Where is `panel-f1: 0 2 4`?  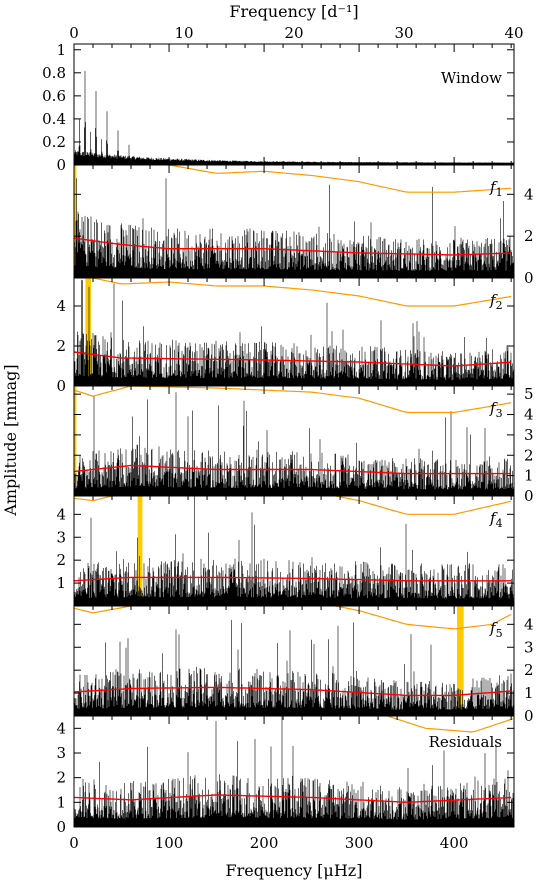 panel-f1: 0 2 4 is located at coordinates (303, 225).